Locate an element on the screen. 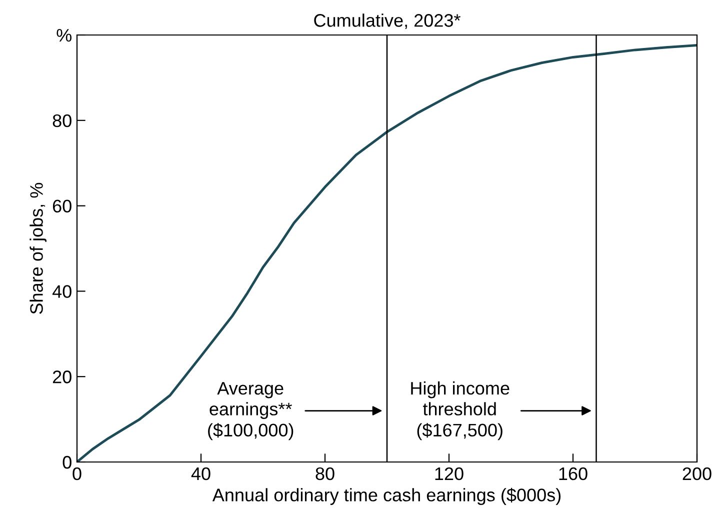  y-tick-label: 0 is located at coordinates (67, 462).